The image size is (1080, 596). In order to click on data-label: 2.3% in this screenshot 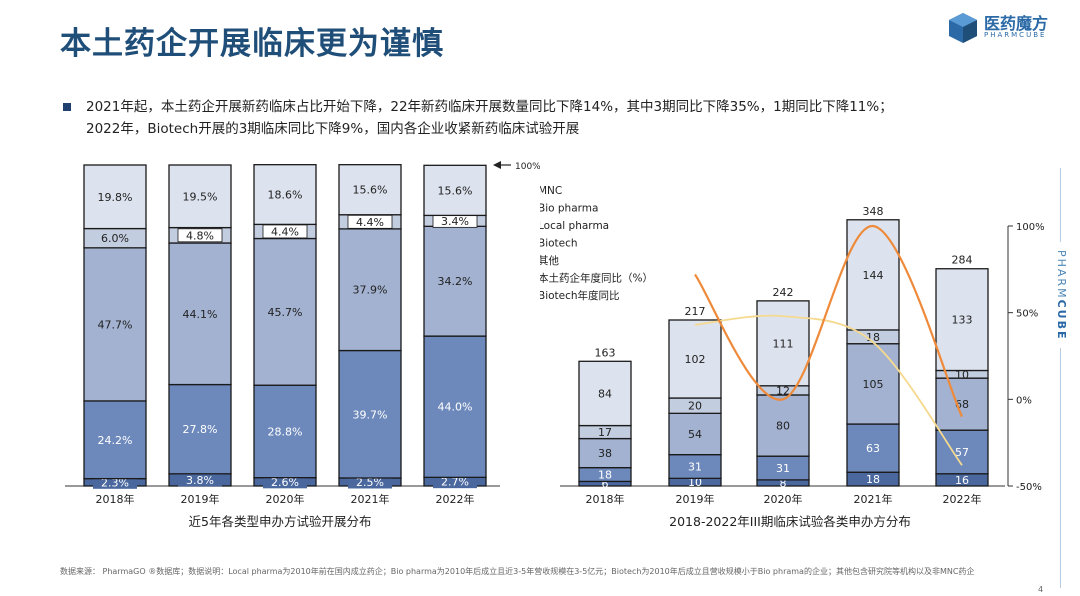, I will do `click(115, 482)`.